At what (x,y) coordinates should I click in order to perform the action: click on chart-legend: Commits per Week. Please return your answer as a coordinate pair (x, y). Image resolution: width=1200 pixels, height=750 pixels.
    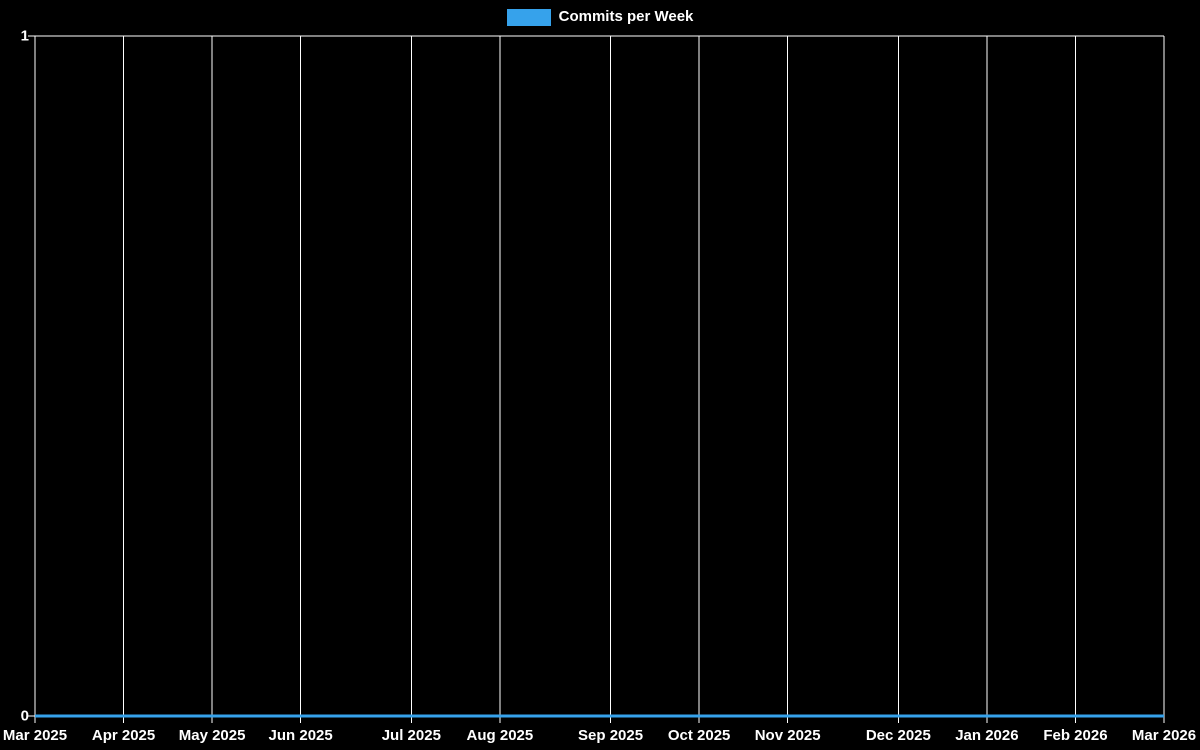
    Looking at the image, I should click on (600, 17).